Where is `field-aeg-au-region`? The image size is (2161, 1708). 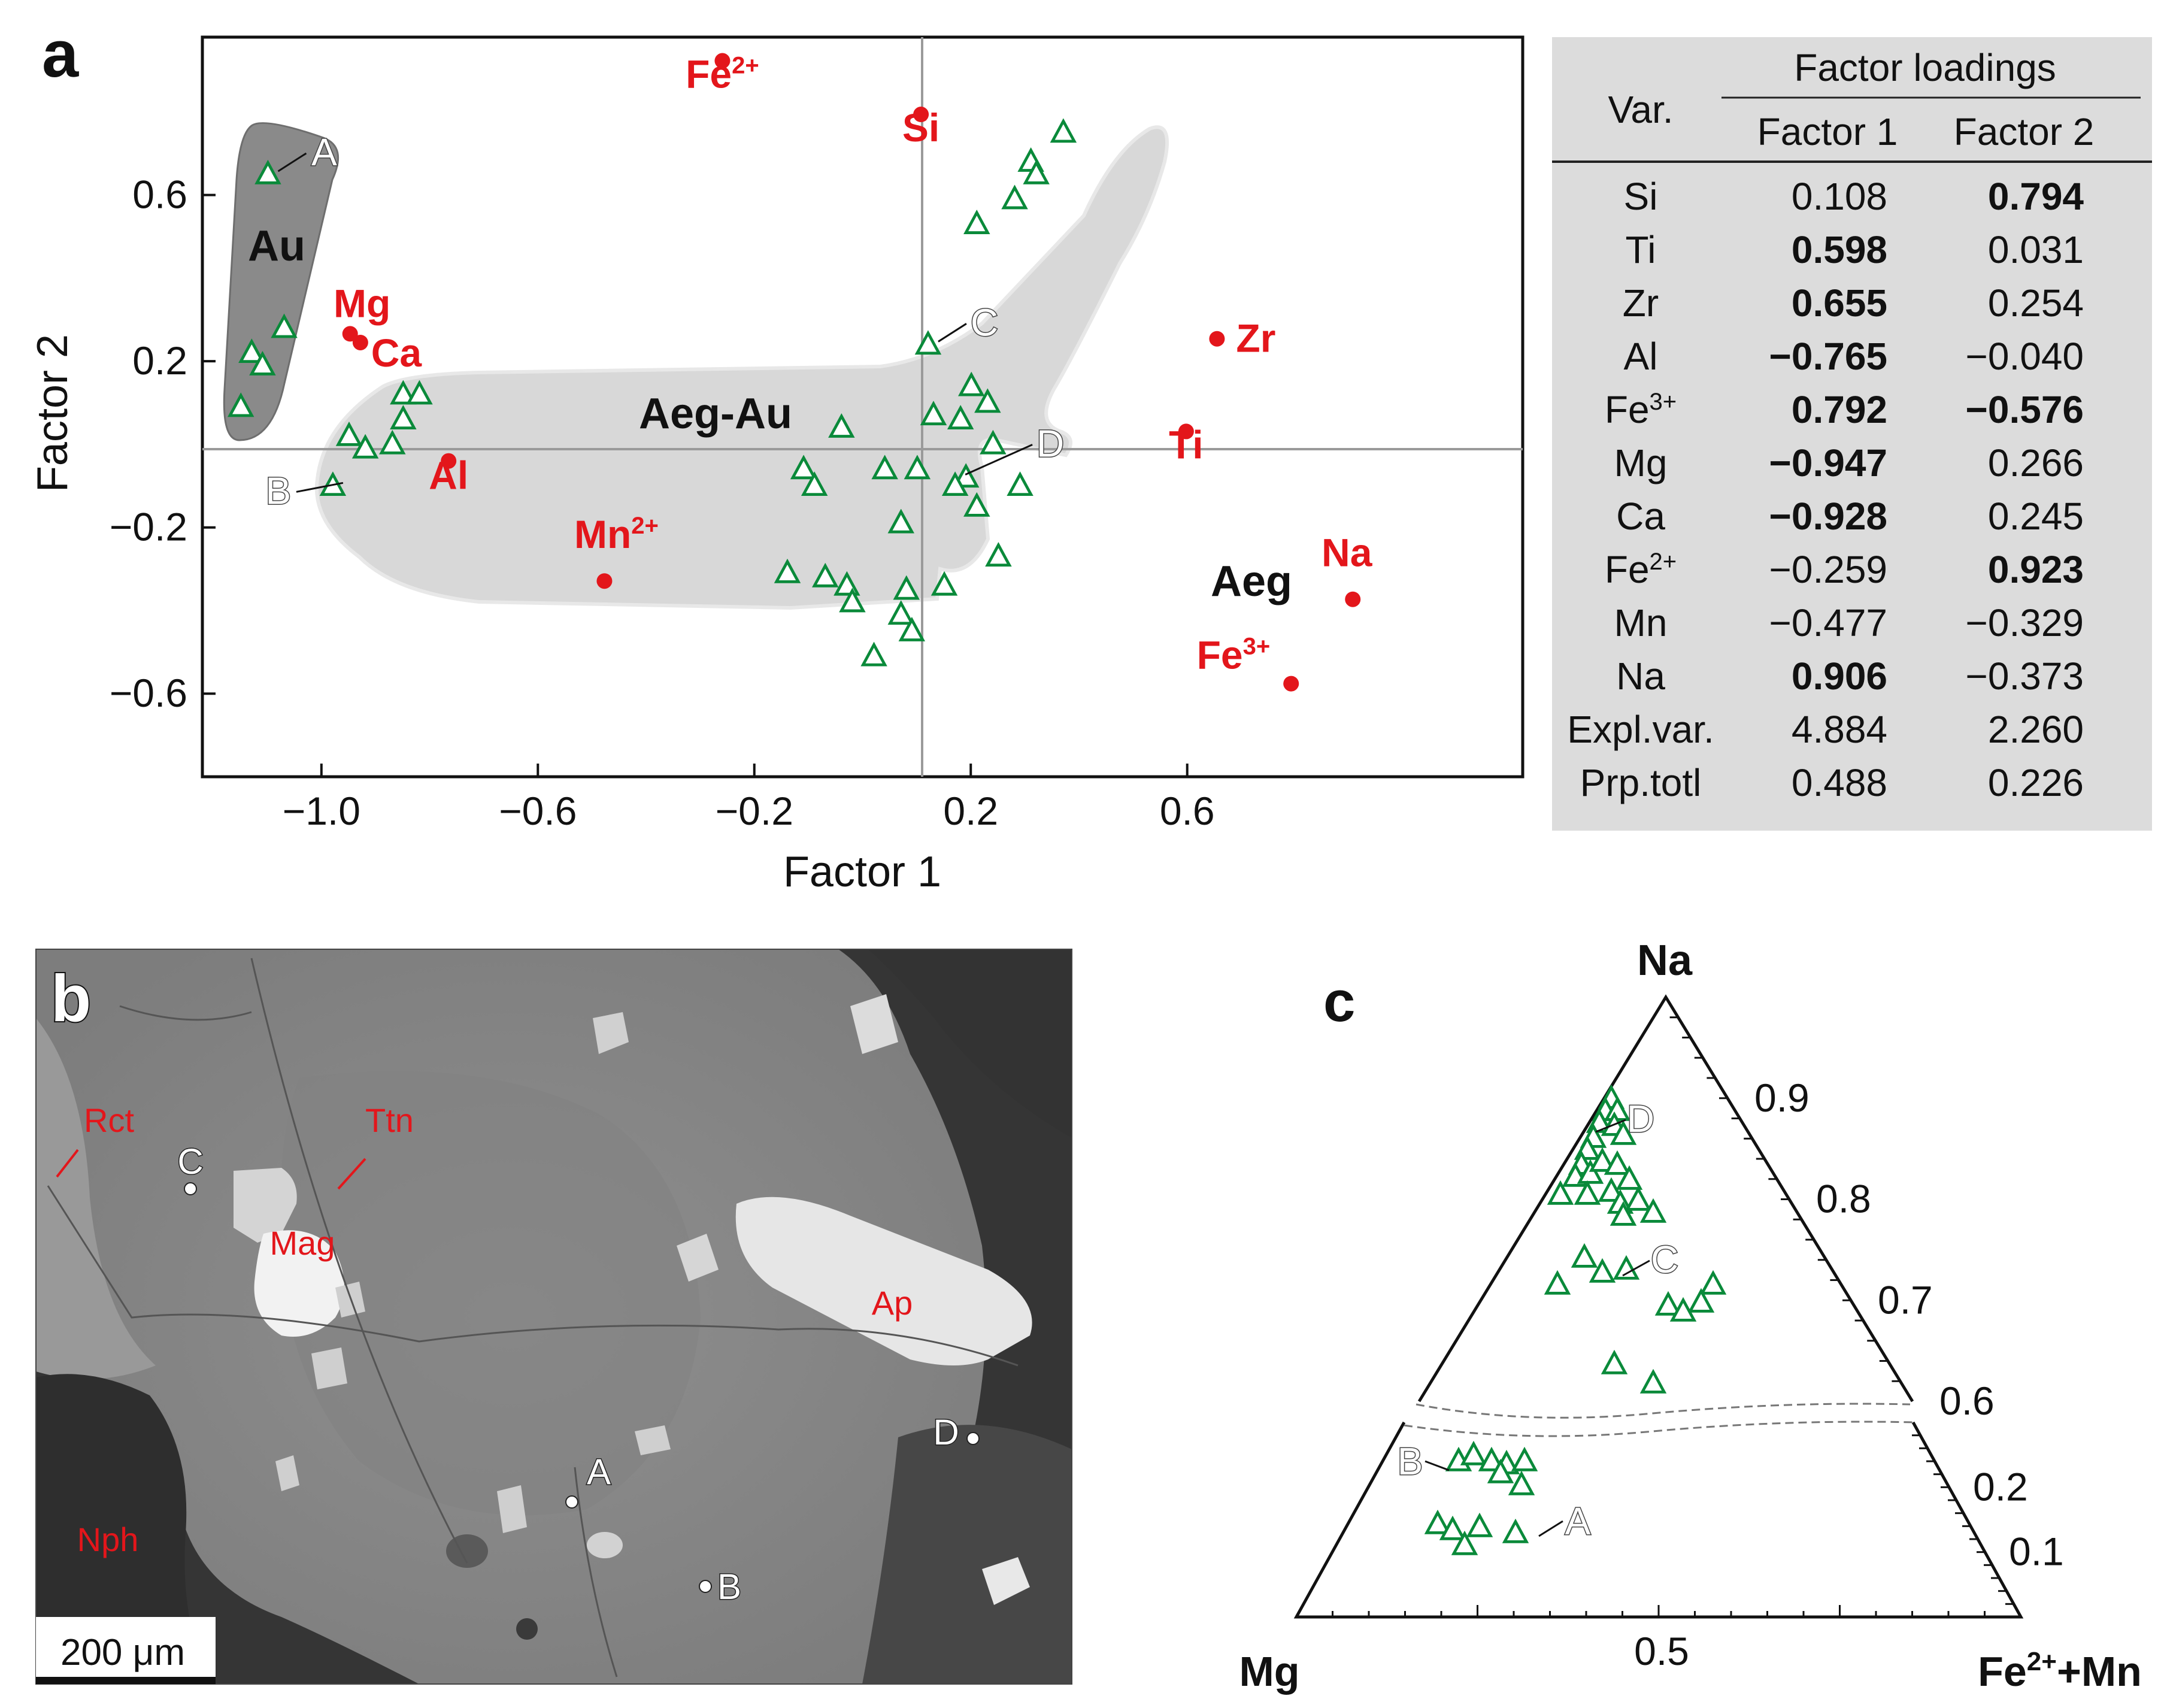 field-aeg-au-region is located at coordinates (741, 367).